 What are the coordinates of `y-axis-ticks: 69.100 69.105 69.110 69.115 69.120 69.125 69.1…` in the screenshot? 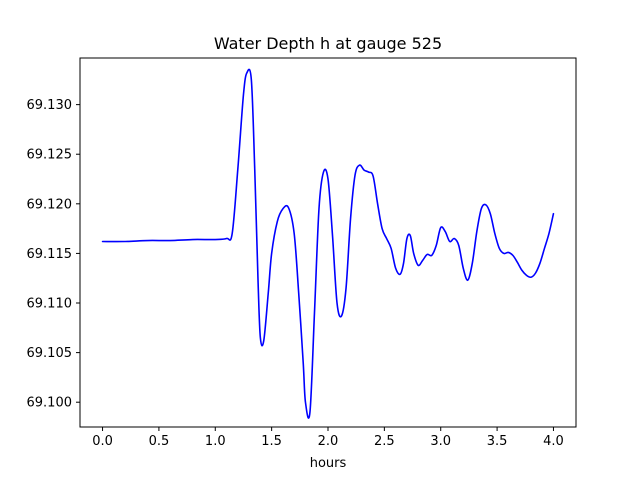 It's located at (53, 254).